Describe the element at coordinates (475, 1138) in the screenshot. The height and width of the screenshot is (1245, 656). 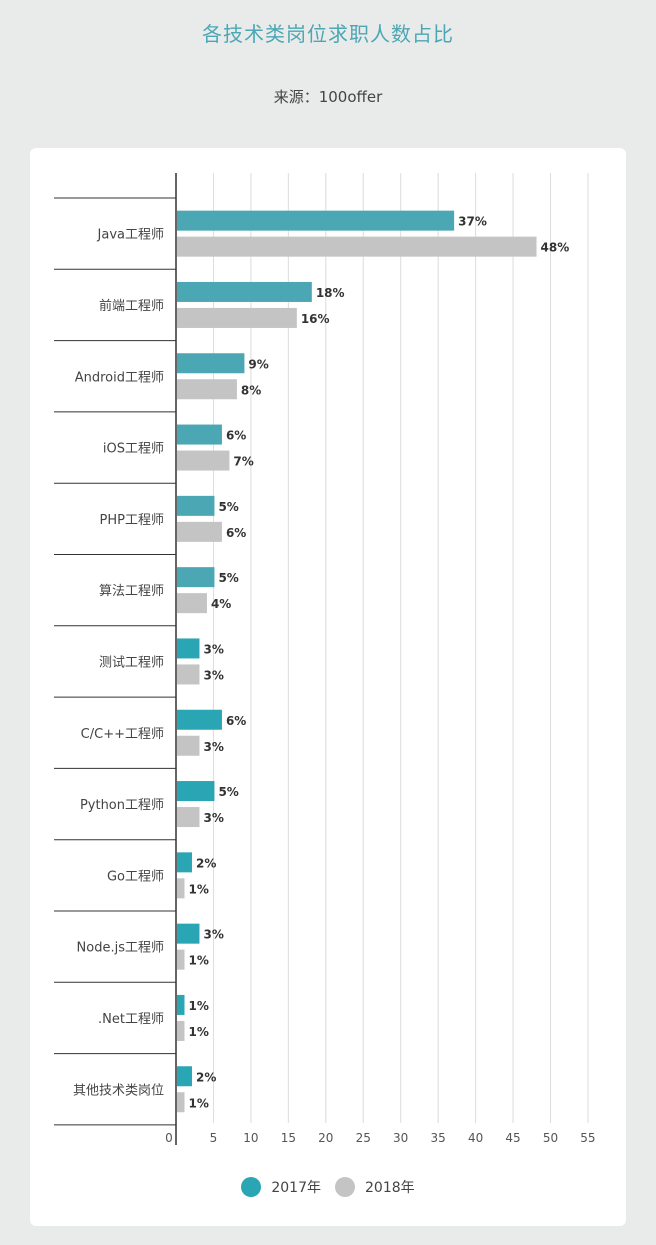
I see `x-tick-label: 40` at that location.